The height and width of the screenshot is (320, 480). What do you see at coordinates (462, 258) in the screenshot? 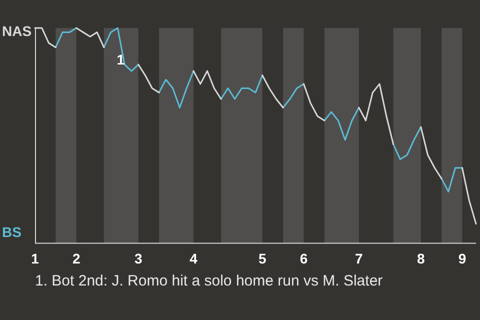
I see `x-tick-label: 9` at bounding box center [462, 258].